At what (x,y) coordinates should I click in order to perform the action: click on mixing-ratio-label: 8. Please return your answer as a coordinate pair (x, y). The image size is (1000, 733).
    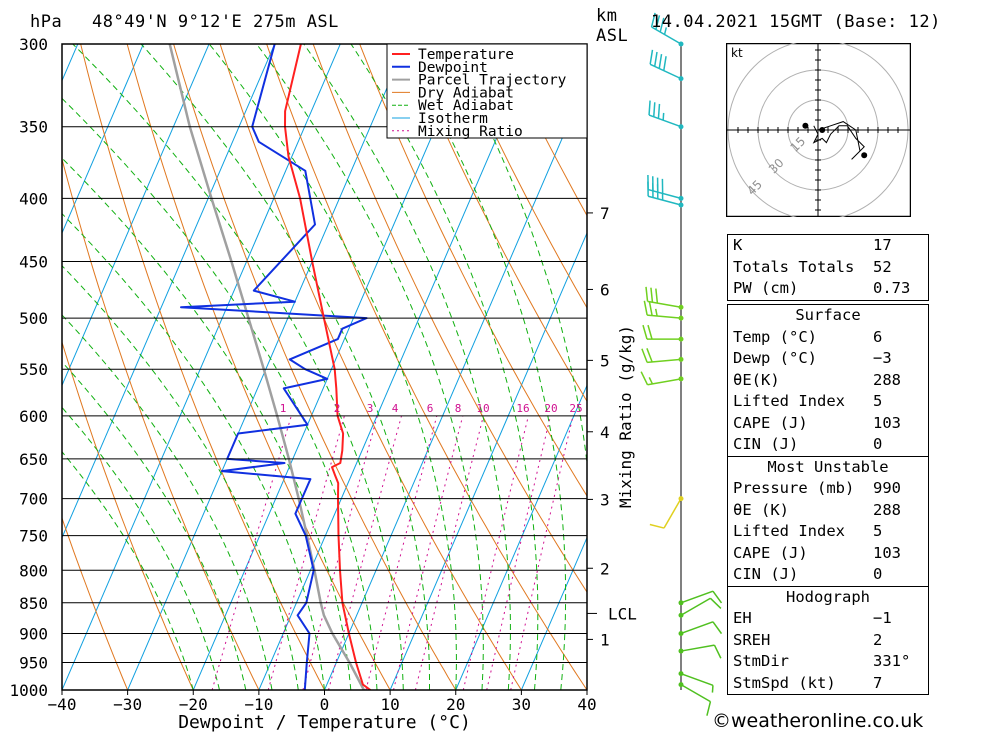
    Looking at the image, I should click on (458, 408).